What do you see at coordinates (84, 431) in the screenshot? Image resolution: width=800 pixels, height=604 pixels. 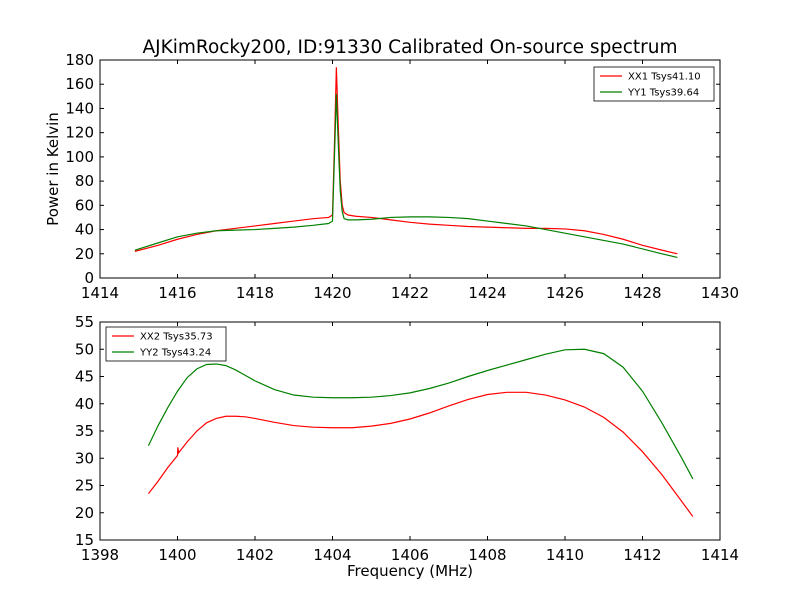 I see `bottom-y-tick-label: 35` at bounding box center [84, 431].